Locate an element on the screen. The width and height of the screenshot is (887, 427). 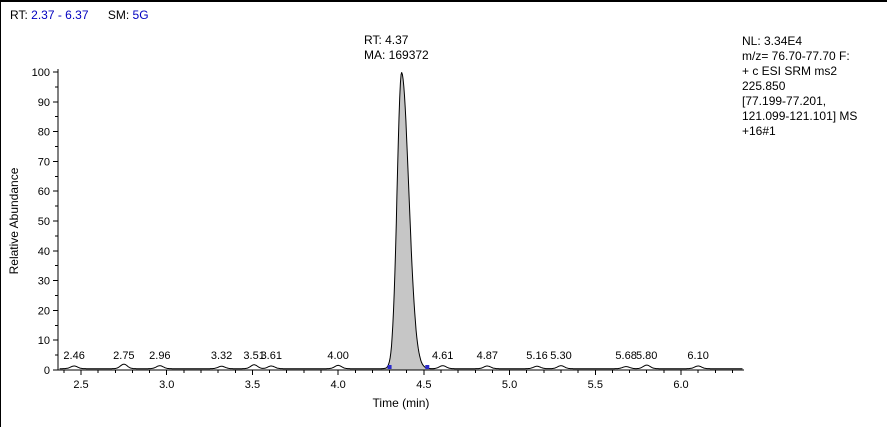
y-tick-label: 60 is located at coordinates (44, 192).